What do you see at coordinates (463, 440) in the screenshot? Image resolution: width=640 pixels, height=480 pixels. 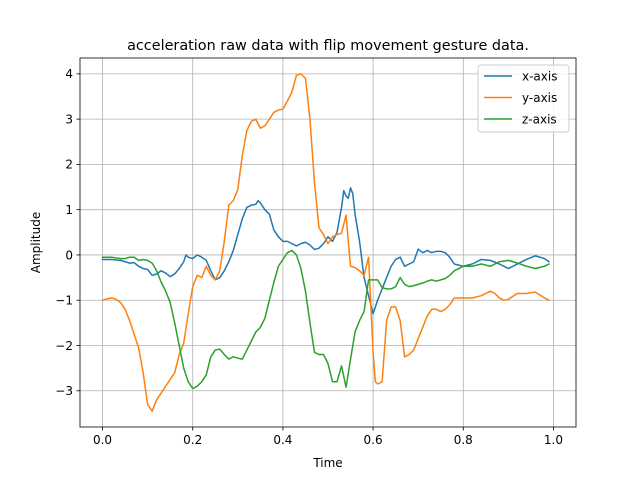 I see `x-tick-label: 0.8` at bounding box center [463, 440].